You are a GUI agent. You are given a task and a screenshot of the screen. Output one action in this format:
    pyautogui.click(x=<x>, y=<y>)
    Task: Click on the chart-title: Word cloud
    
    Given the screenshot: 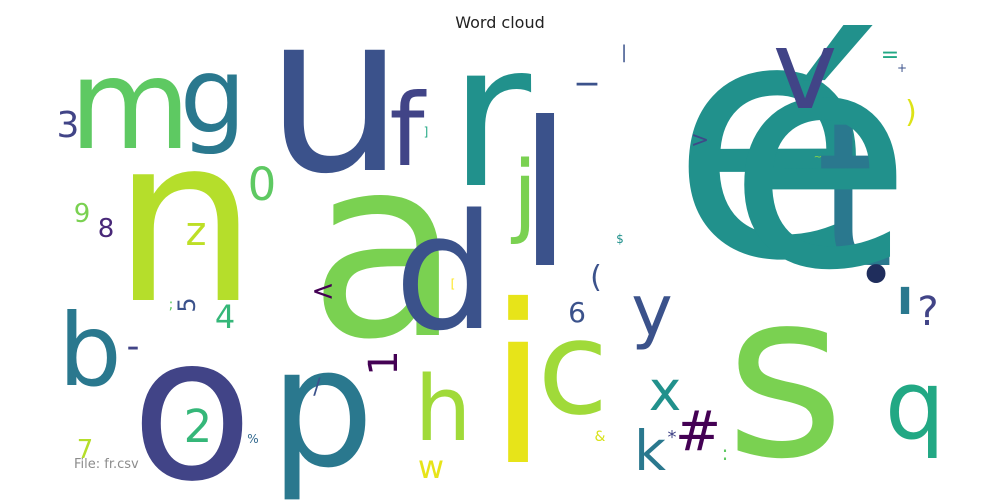 What is the action you would take?
    pyautogui.click(x=500, y=22)
    